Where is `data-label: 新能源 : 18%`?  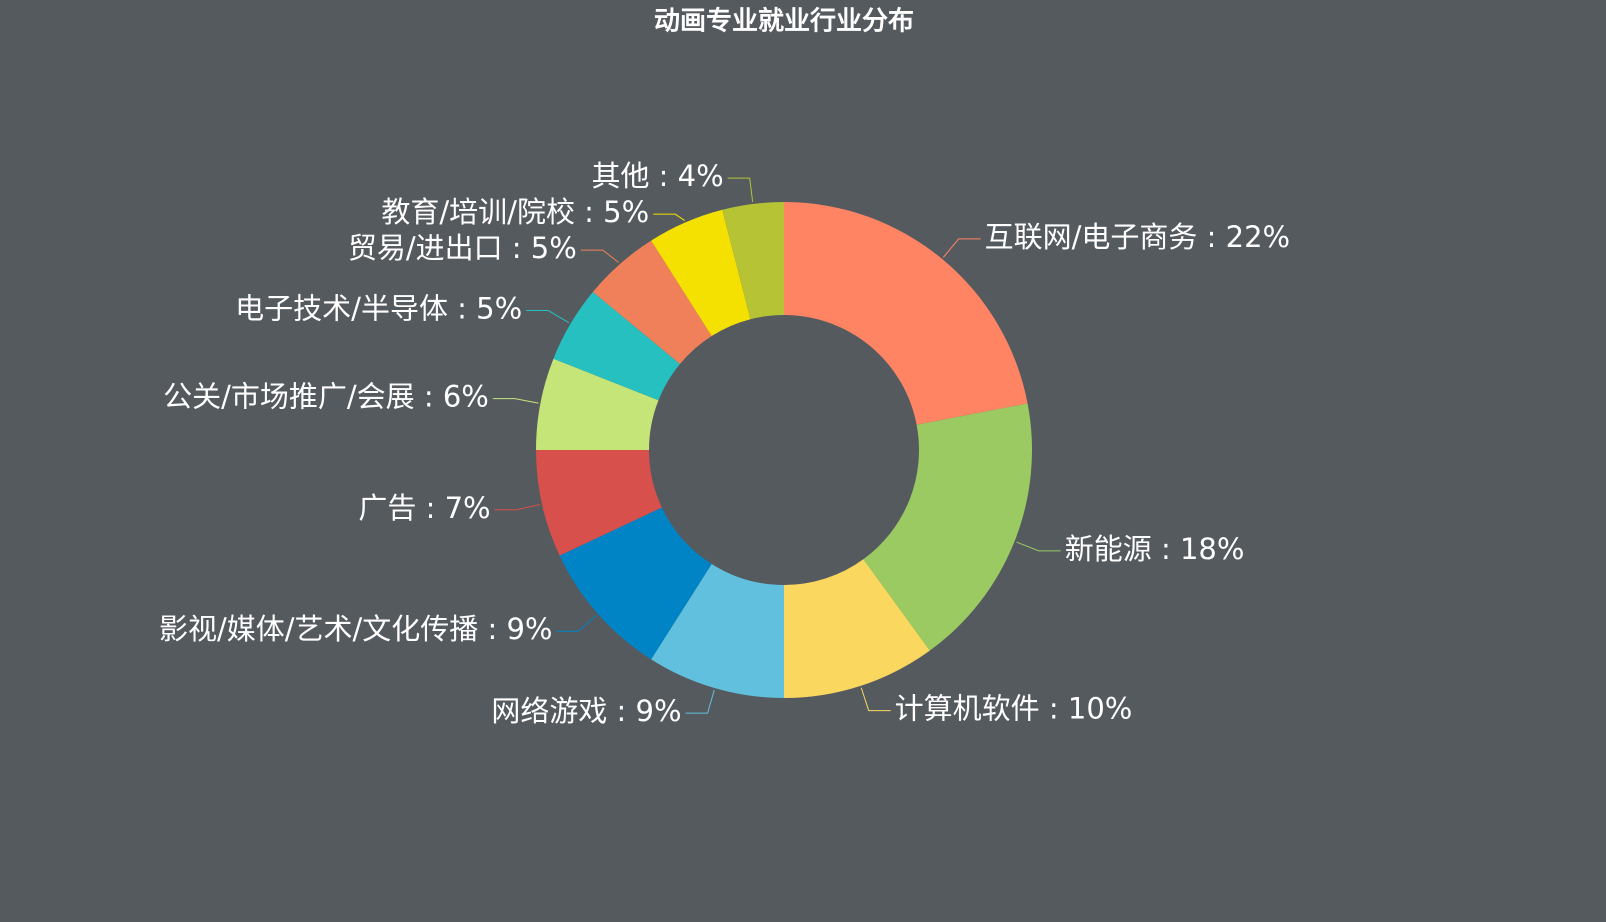 data-label: 新能源 : 18% is located at coordinates (1155, 549).